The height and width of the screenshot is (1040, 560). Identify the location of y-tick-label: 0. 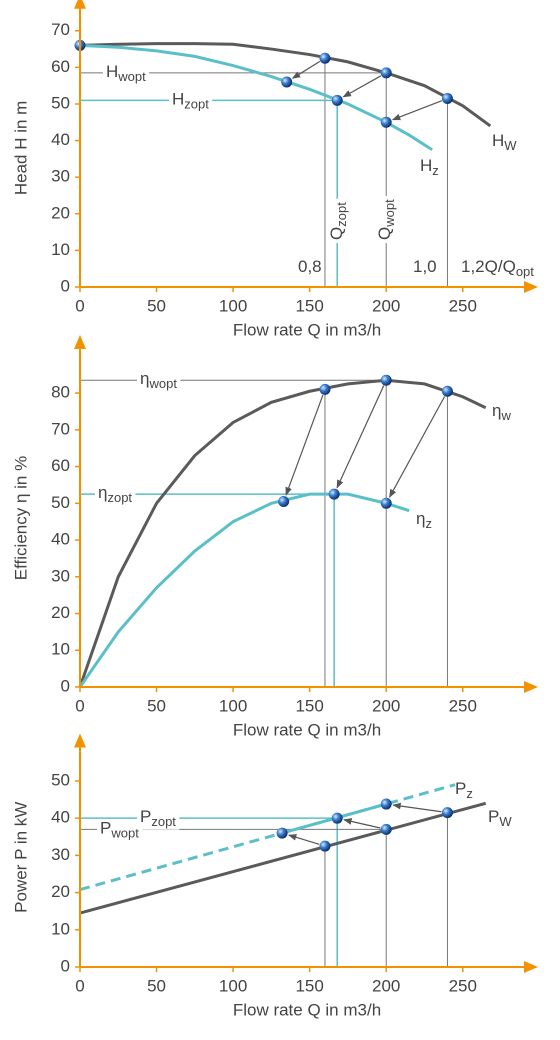
(65, 285).